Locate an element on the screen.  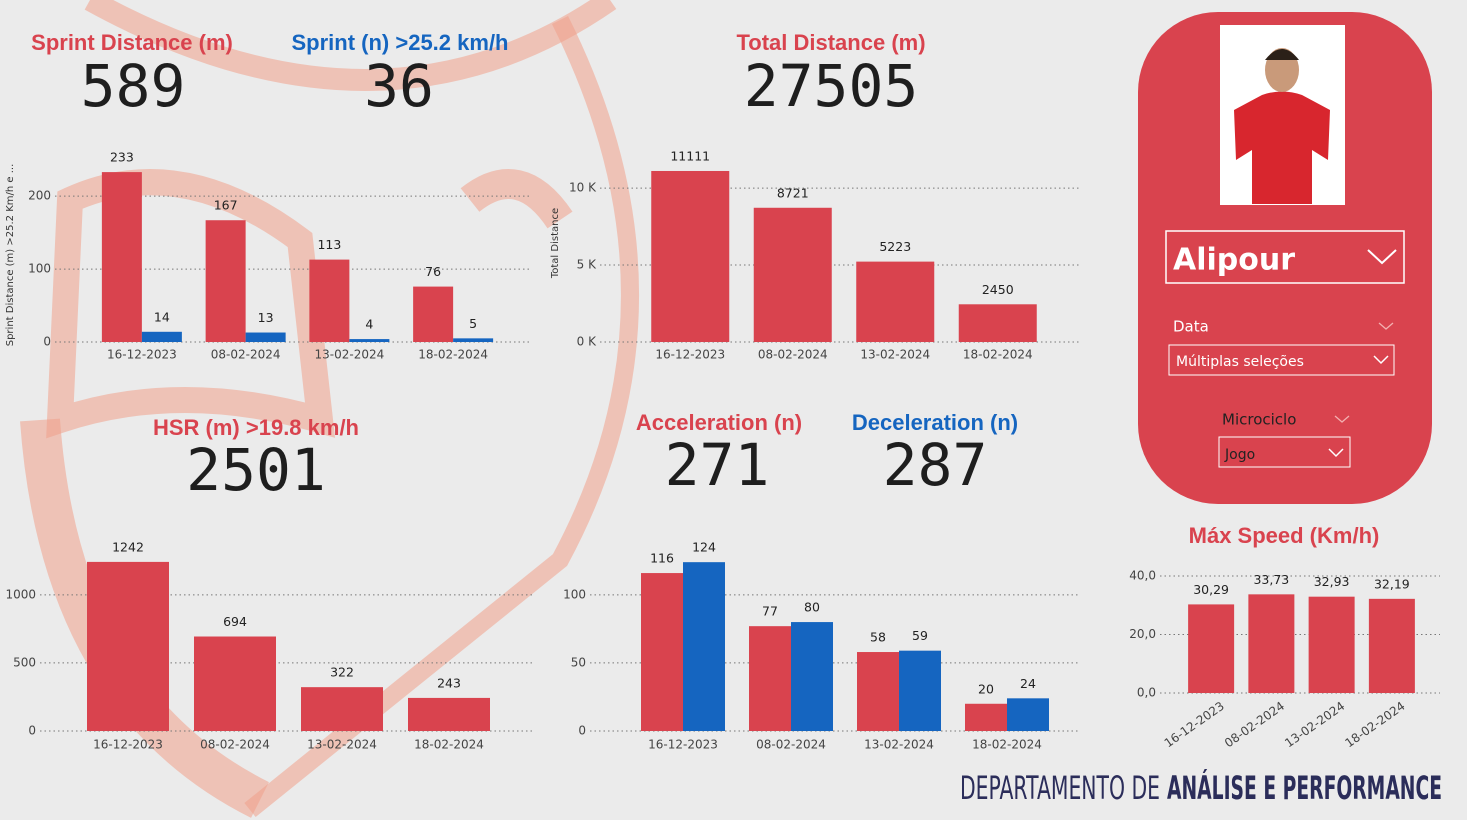
data-label: 13 is located at coordinates (266, 317).